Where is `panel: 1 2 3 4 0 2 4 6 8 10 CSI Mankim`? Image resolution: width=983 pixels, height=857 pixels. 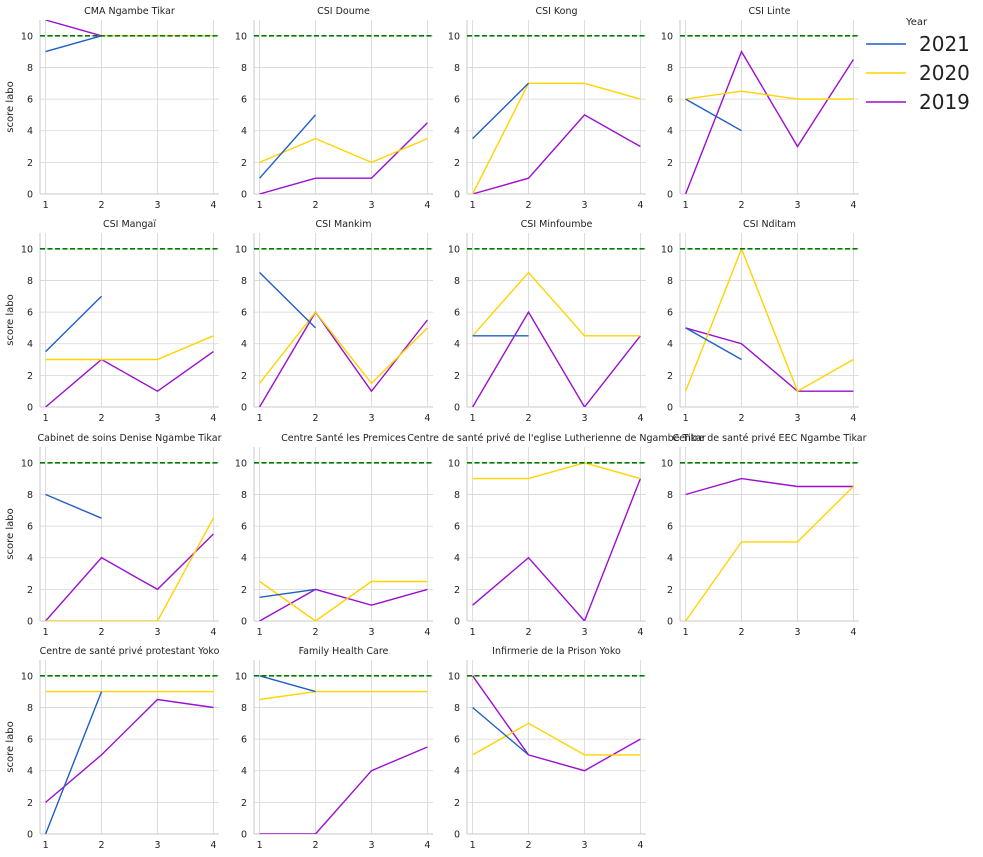 panel: 1 2 3 4 0 2 4 6 8 10 CSI Mankim is located at coordinates (334, 321).